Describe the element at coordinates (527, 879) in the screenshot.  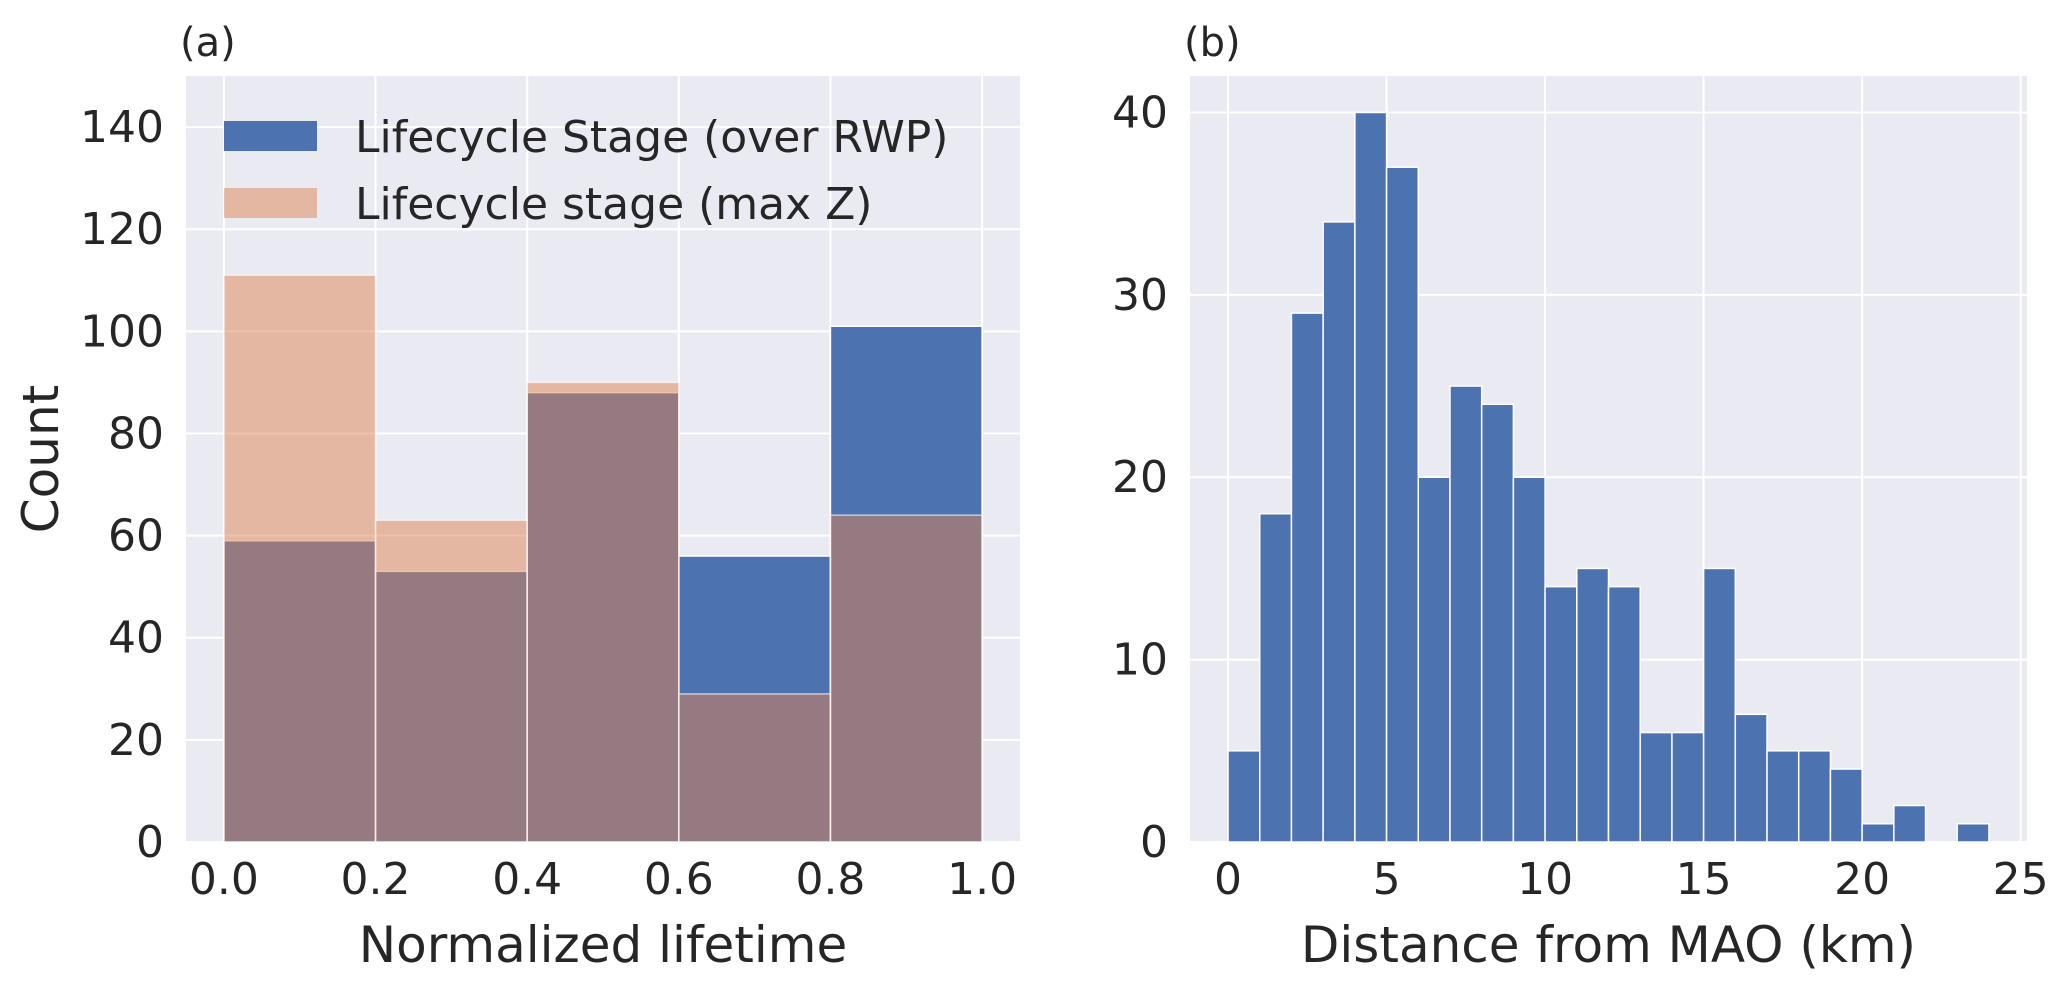
I see `x-tick-label: 0.4` at that location.